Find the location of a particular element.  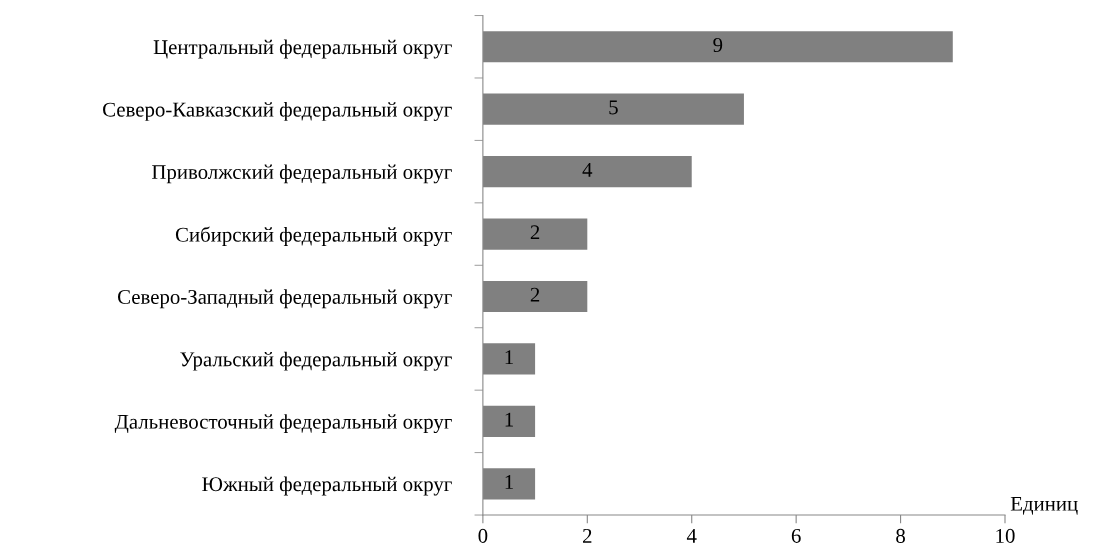

y-tick-label: Южный федеральный округ is located at coordinates (327, 486).